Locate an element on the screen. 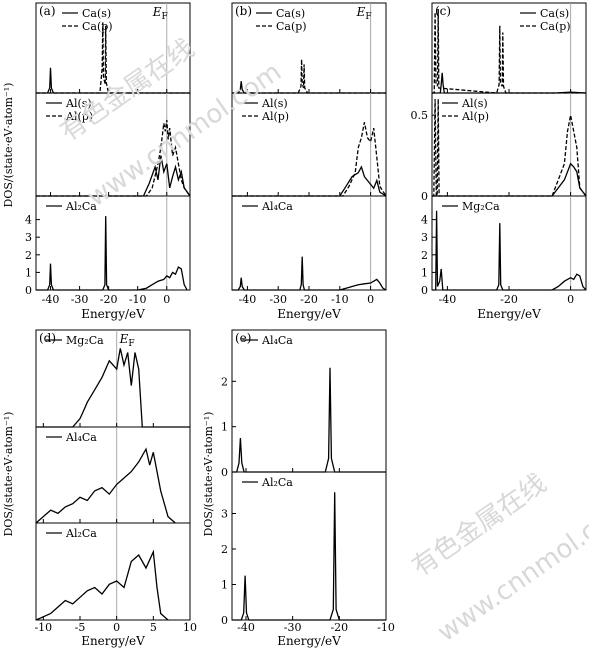  y-tick-label: 0.5 is located at coordinates (420, 115).